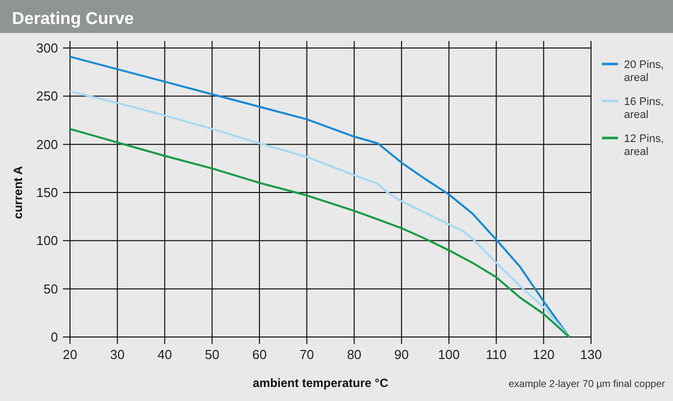 The width and height of the screenshot is (673, 401). What do you see at coordinates (164, 354) in the screenshot?
I see `x-tick-label: 40` at bounding box center [164, 354].